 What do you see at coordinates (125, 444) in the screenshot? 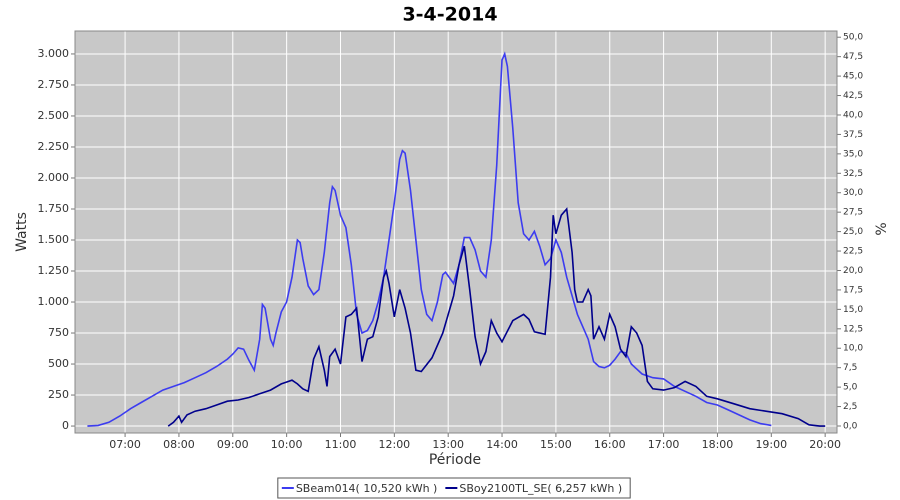
I see `x-tick-label: 07:00` at bounding box center [125, 444].